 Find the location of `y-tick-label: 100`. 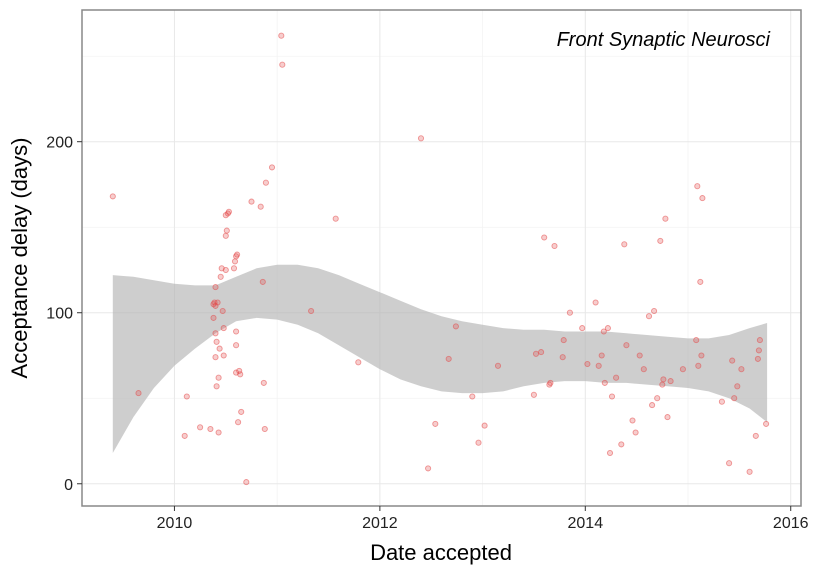

y-tick-label: 100 is located at coordinates (59, 314).